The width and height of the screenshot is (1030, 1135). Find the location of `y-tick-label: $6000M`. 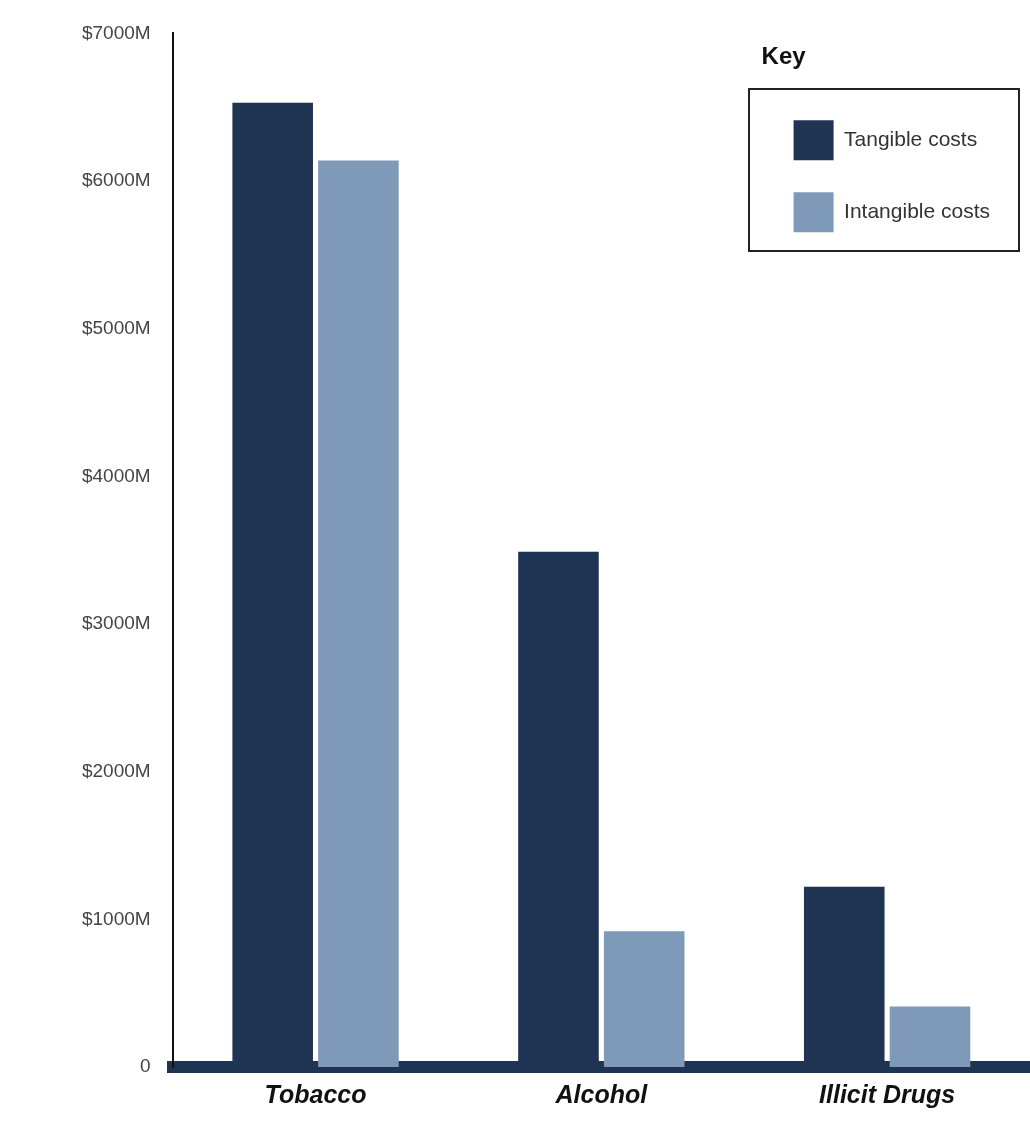

y-tick-label: $6000M is located at coordinates (116, 180).